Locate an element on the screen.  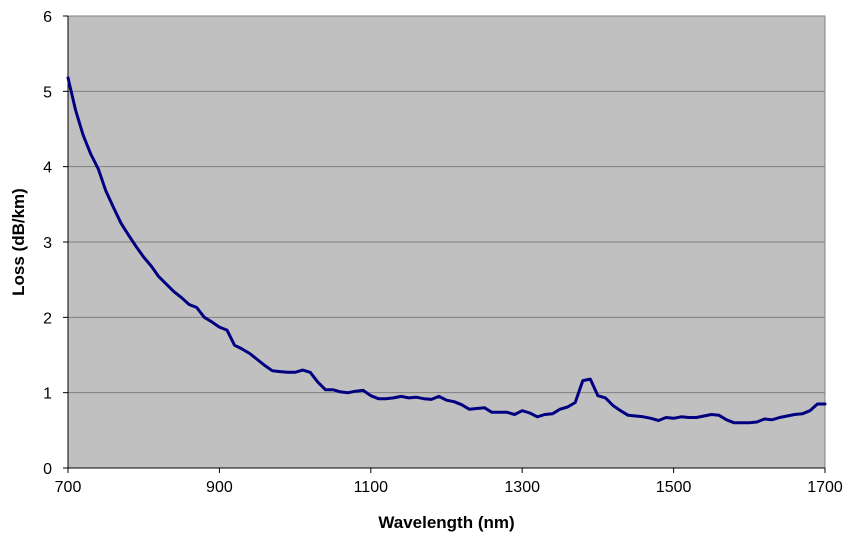
y-tick-label-2: 2 is located at coordinates (47, 318).